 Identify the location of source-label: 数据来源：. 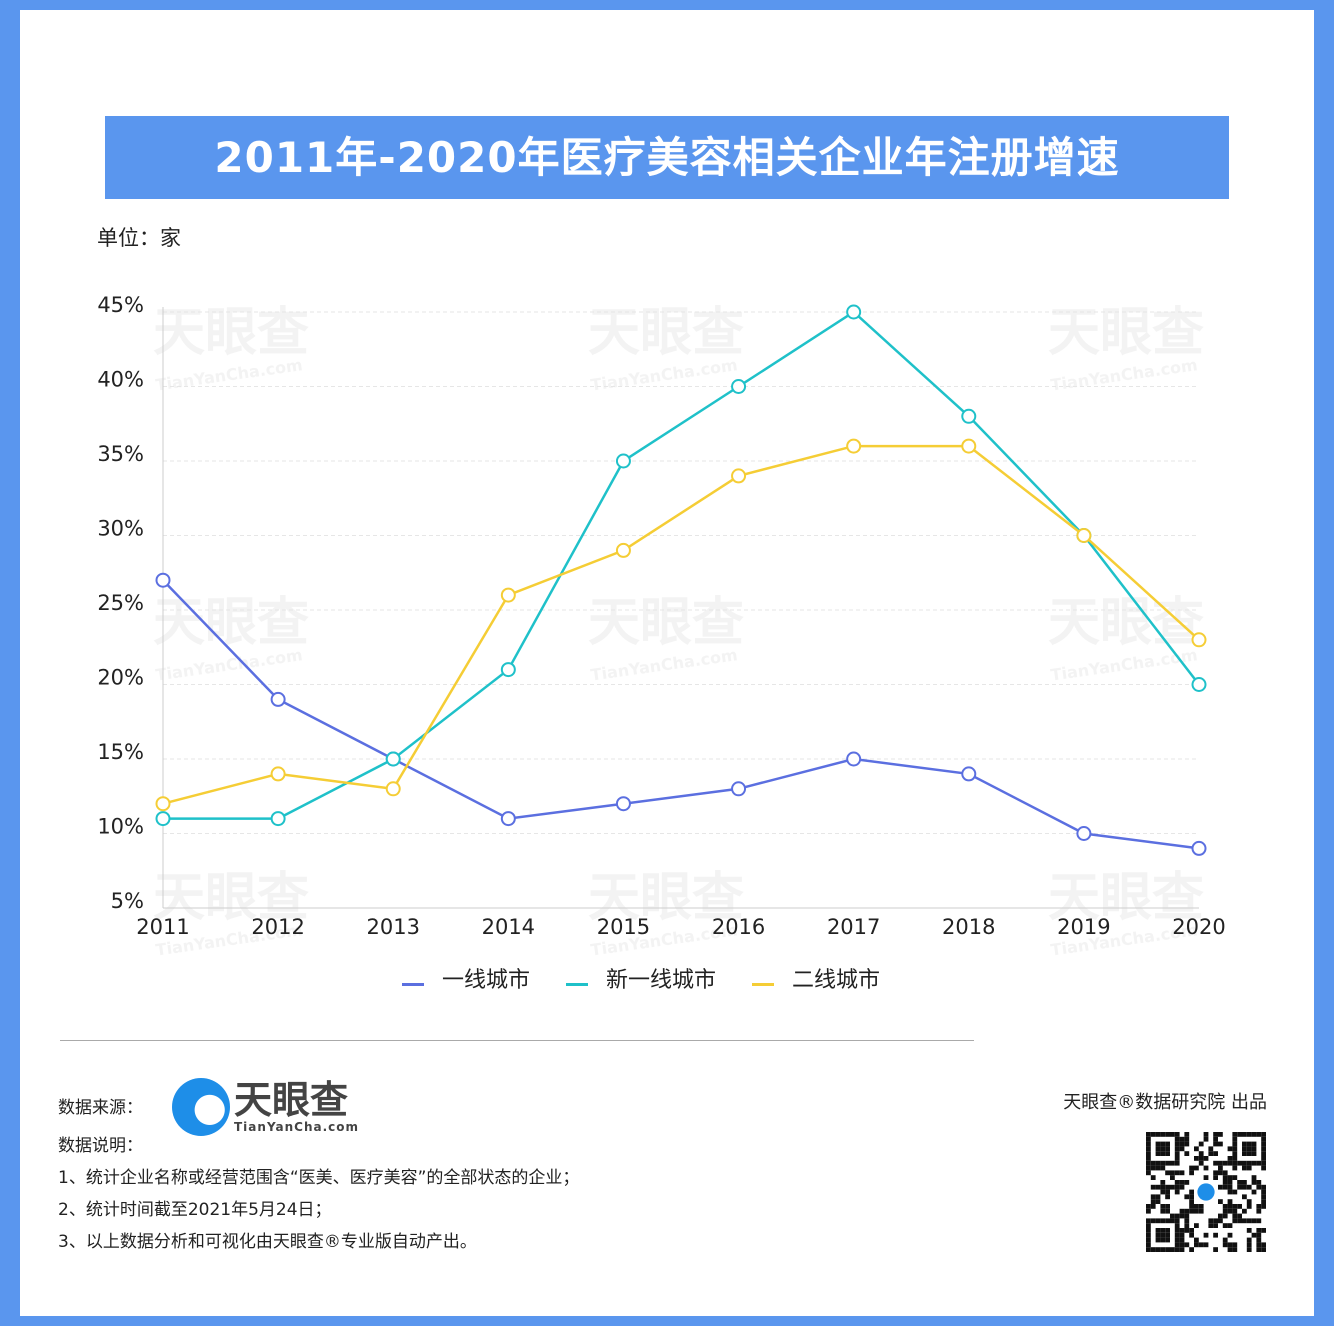
(100, 1108).